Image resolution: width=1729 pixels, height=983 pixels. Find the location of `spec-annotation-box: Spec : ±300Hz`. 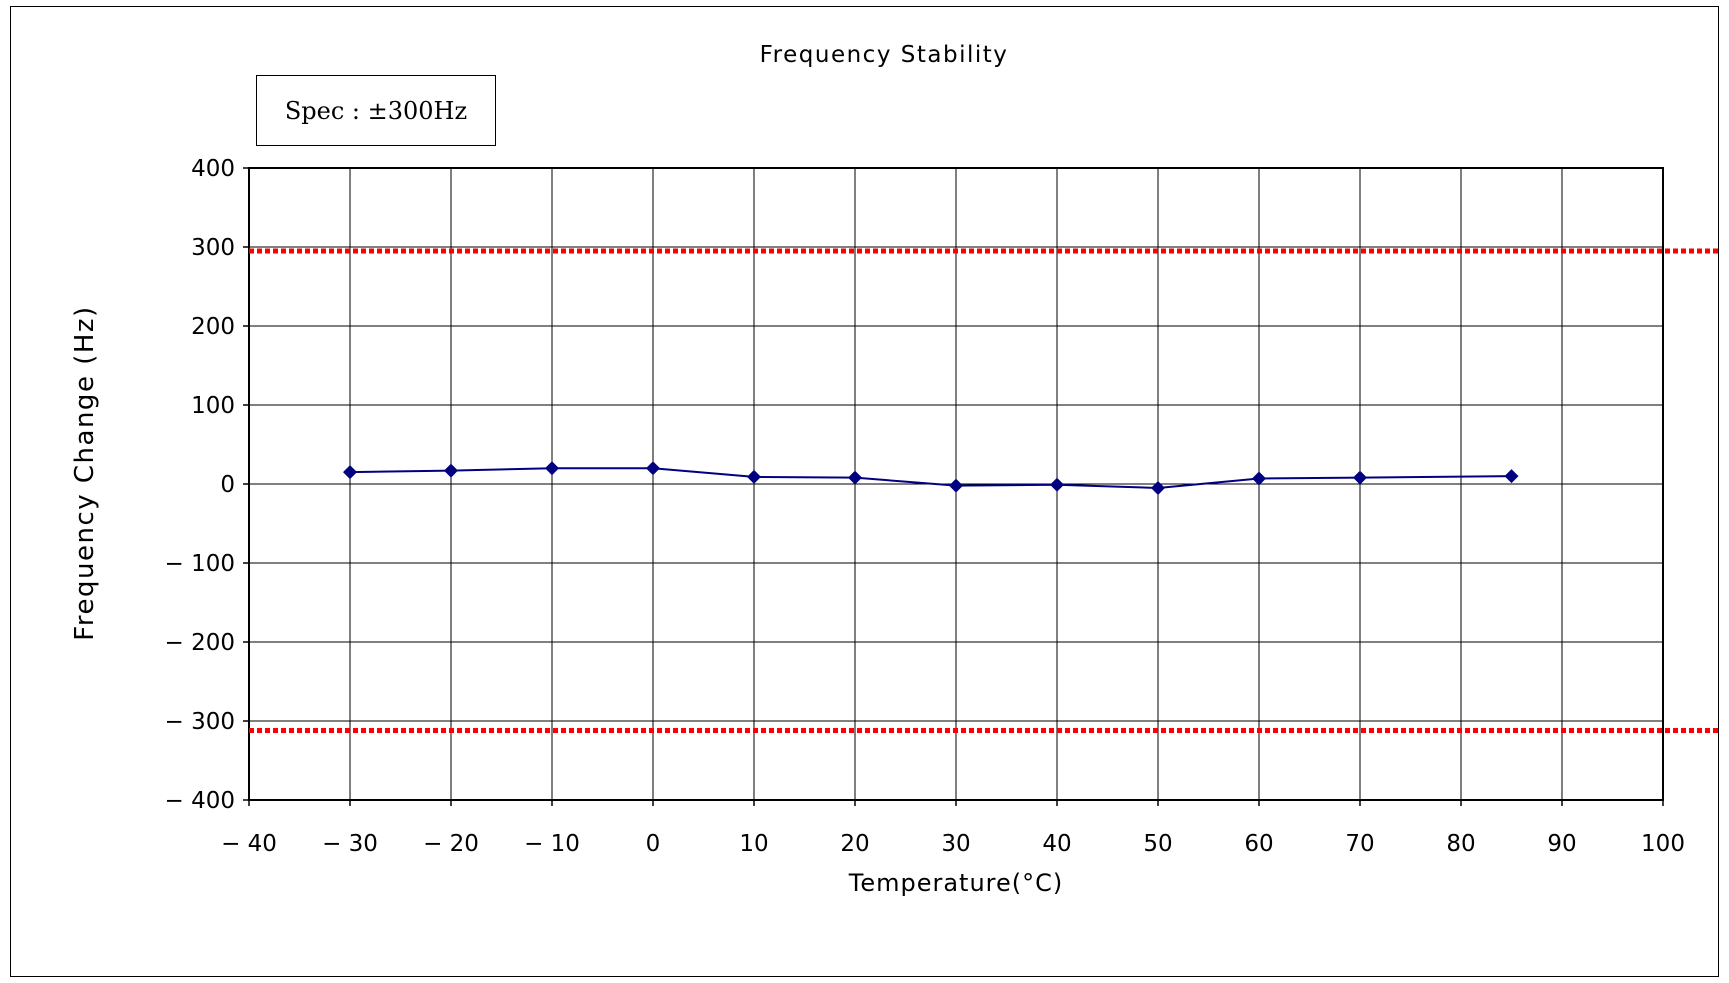

spec-annotation-box: Spec : ±300Hz is located at coordinates (376, 110).